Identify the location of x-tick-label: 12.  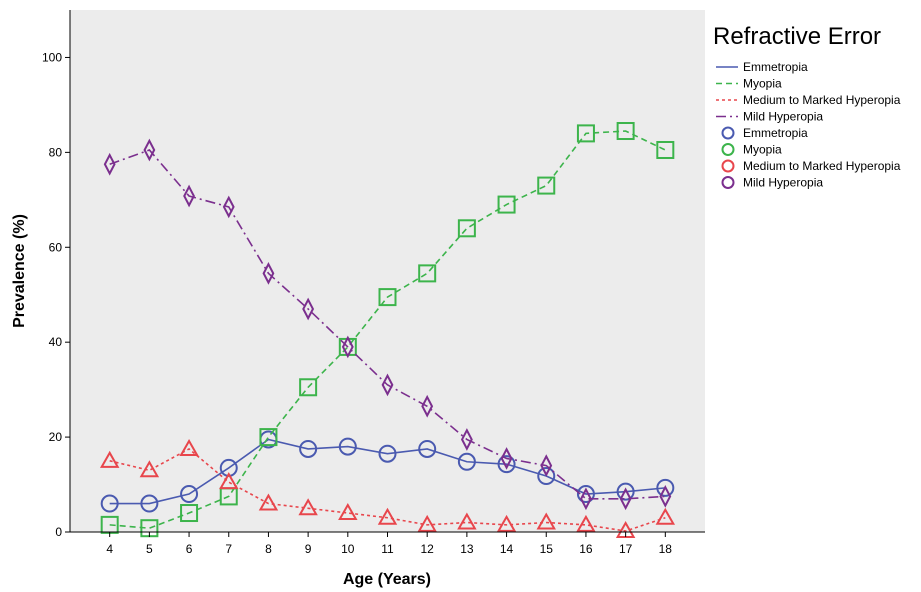
(428, 549).